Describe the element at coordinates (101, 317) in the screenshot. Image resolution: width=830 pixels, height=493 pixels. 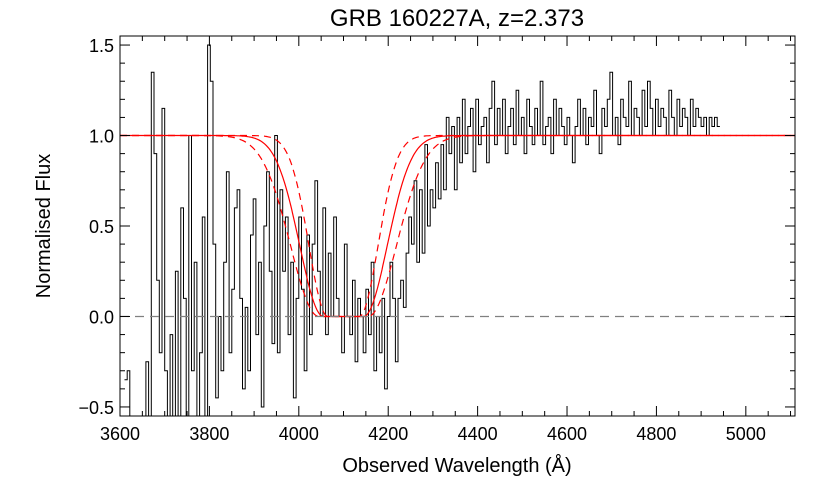
I see `y-tick-label: 0.0` at that location.